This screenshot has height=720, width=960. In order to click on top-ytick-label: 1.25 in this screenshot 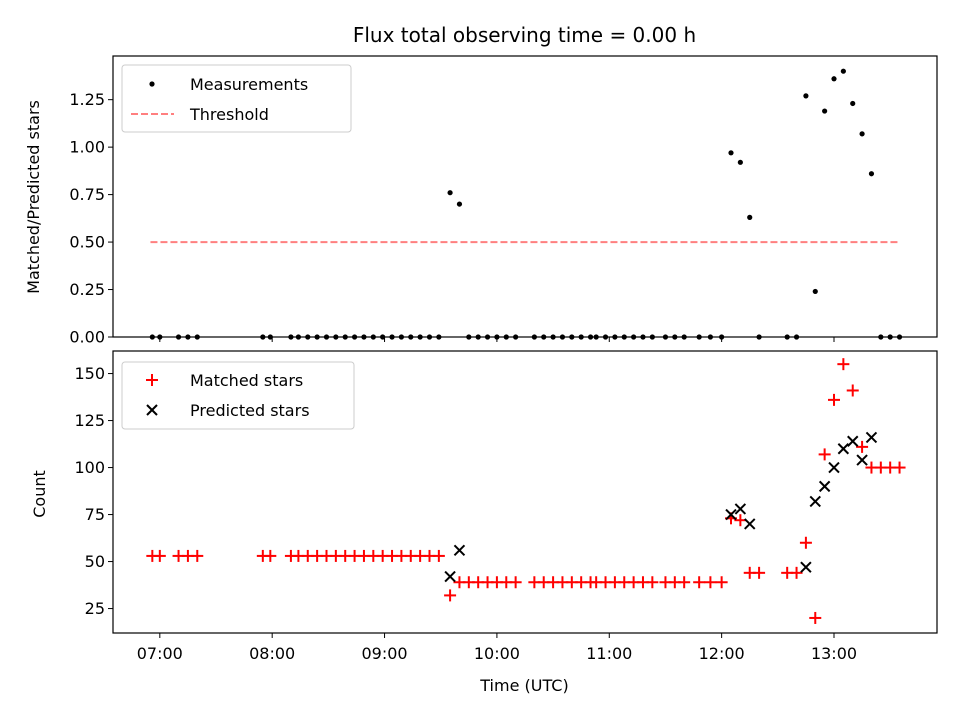, I will do `click(87, 99)`.